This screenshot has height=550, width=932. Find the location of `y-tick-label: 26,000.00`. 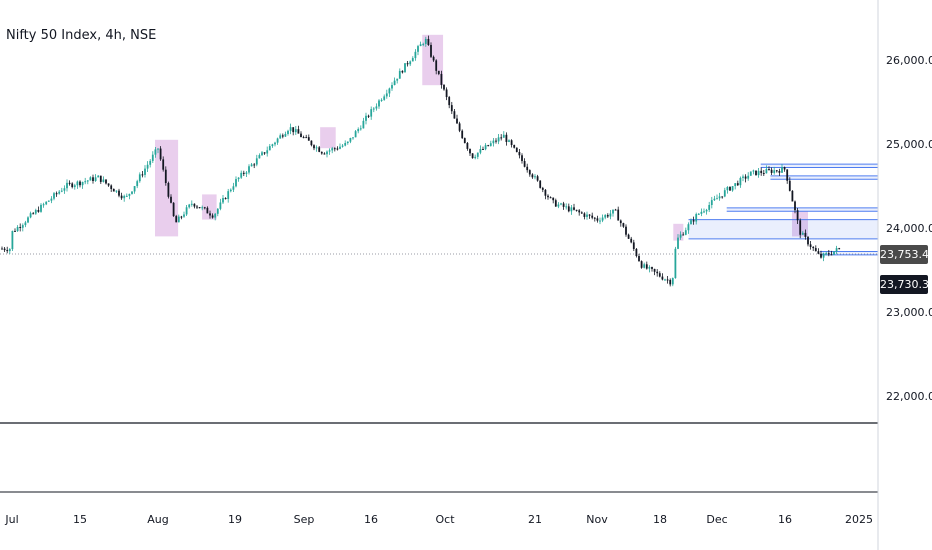

y-tick-label: 26,000.00 is located at coordinates (909, 60).